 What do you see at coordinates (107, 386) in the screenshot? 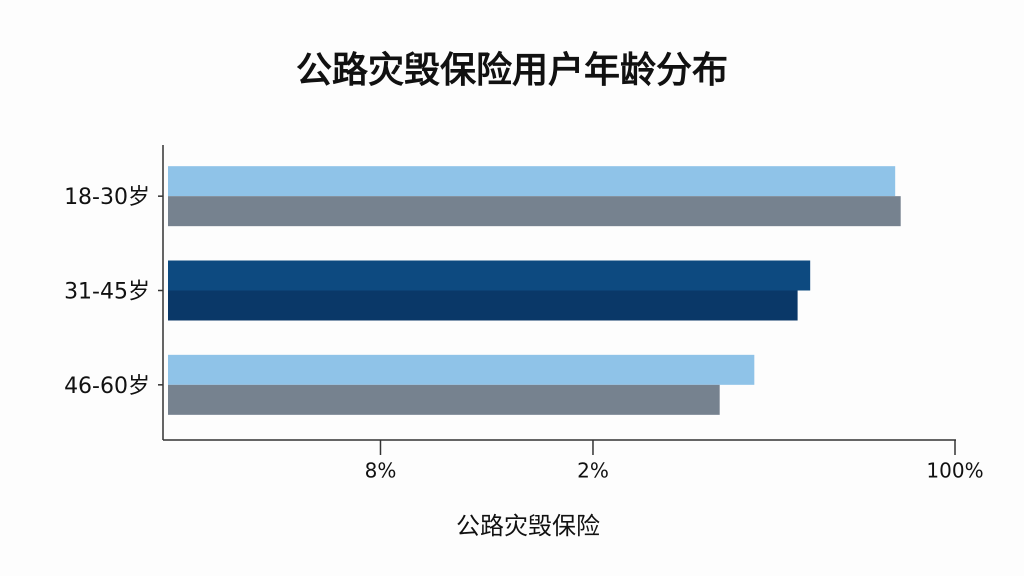
I see `y-tick-label: 46-60岁` at bounding box center [107, 386].